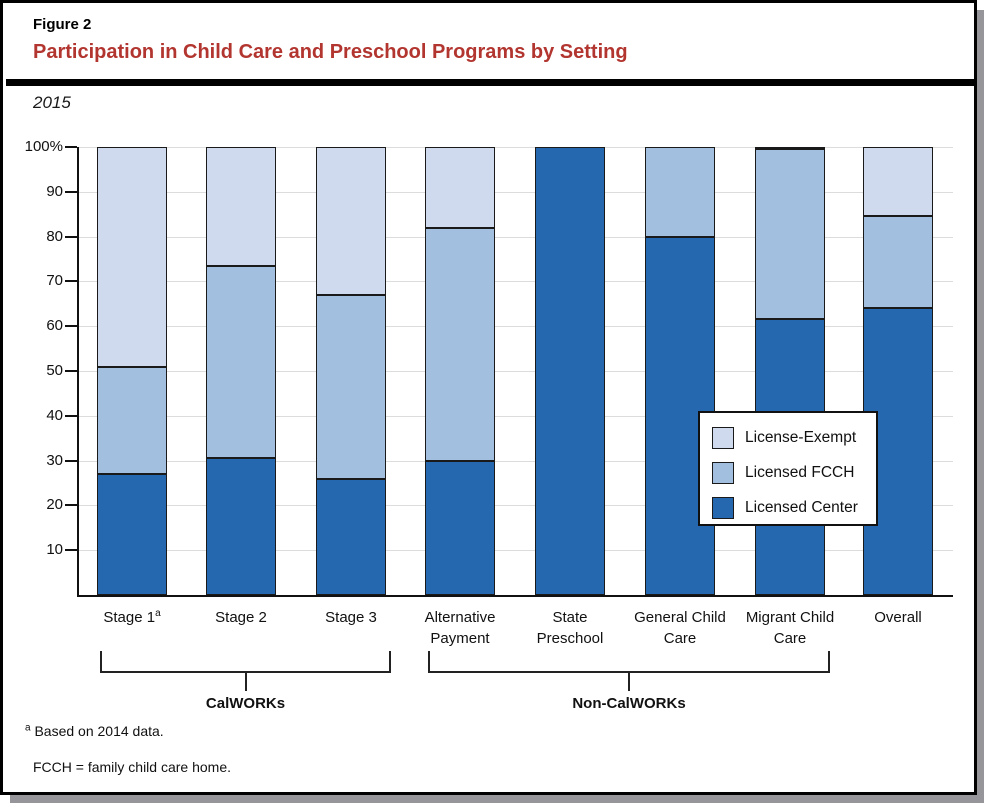 The image size is (984, 803). I want to click on y-axis-line, so click(78, 372).